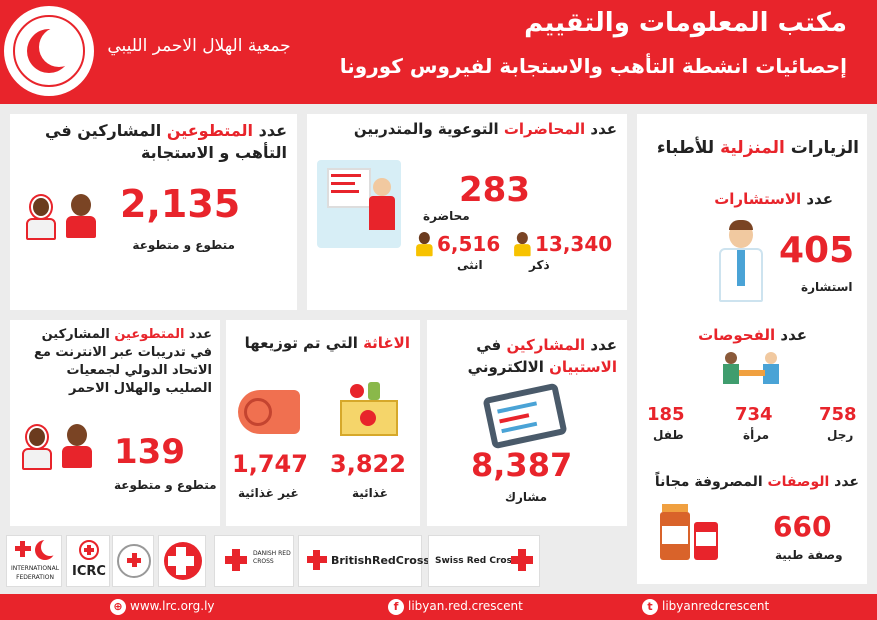  What do you see at coordinates (690, 533) in the screenshot?
I see `medicine-bottles-icon` at bounding box center [690, 533].